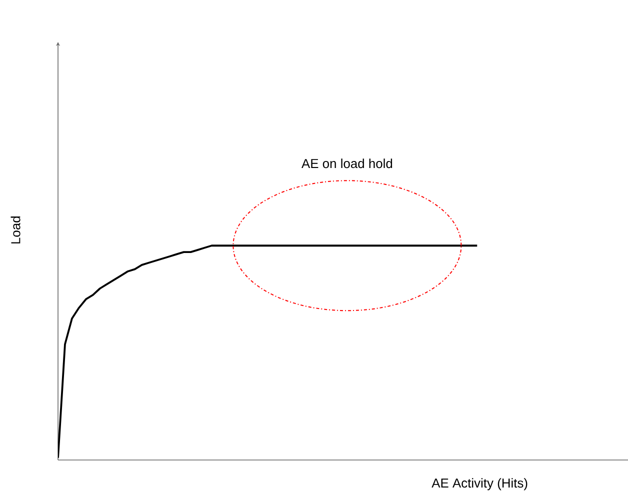 Image resolution: width=628 pixels, height=502 pixels. I want to click on x-axis-title: AE Activity (Hits), so click(480, 484).